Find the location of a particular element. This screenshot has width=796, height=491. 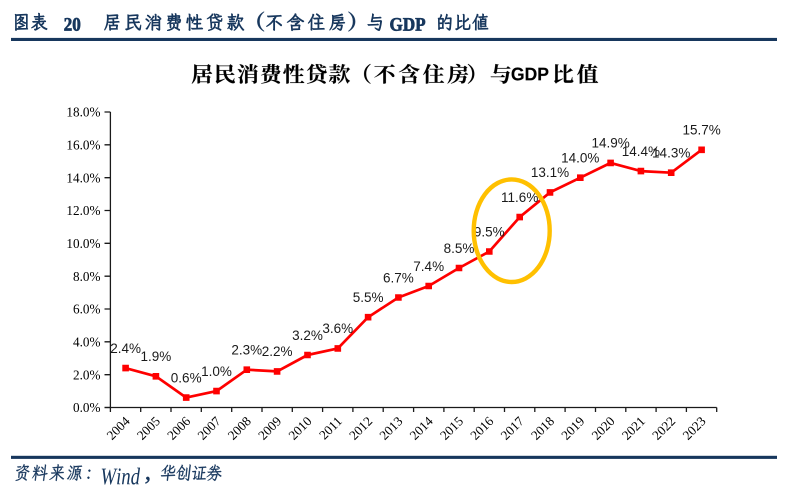

svg-text: 5.5% is located at coordinates (368, 297).